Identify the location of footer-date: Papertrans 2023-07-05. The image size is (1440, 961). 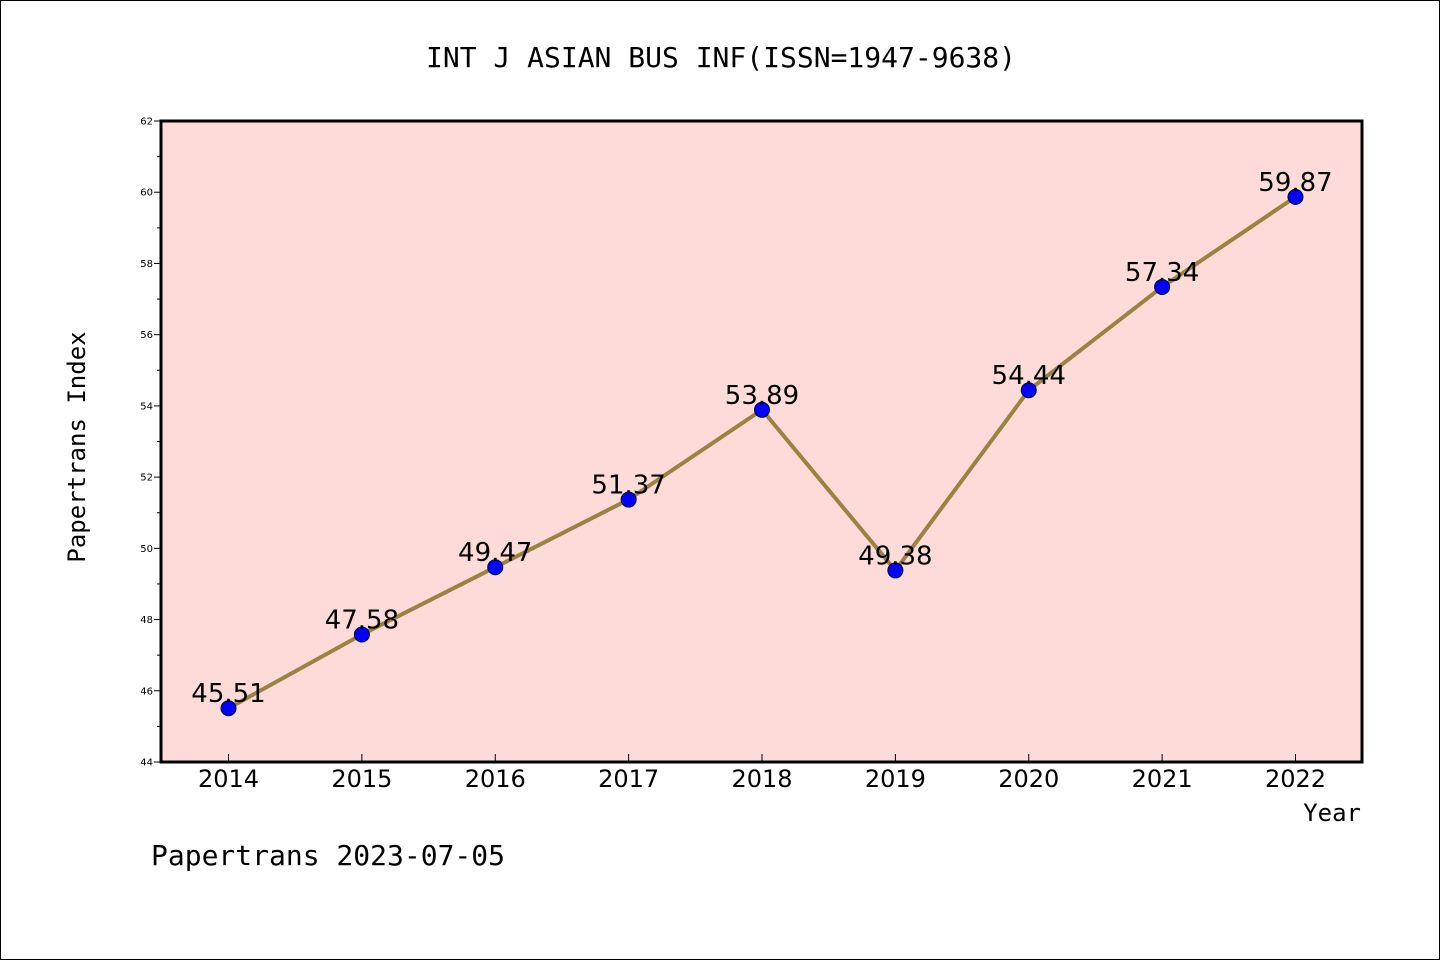
(328, 855).